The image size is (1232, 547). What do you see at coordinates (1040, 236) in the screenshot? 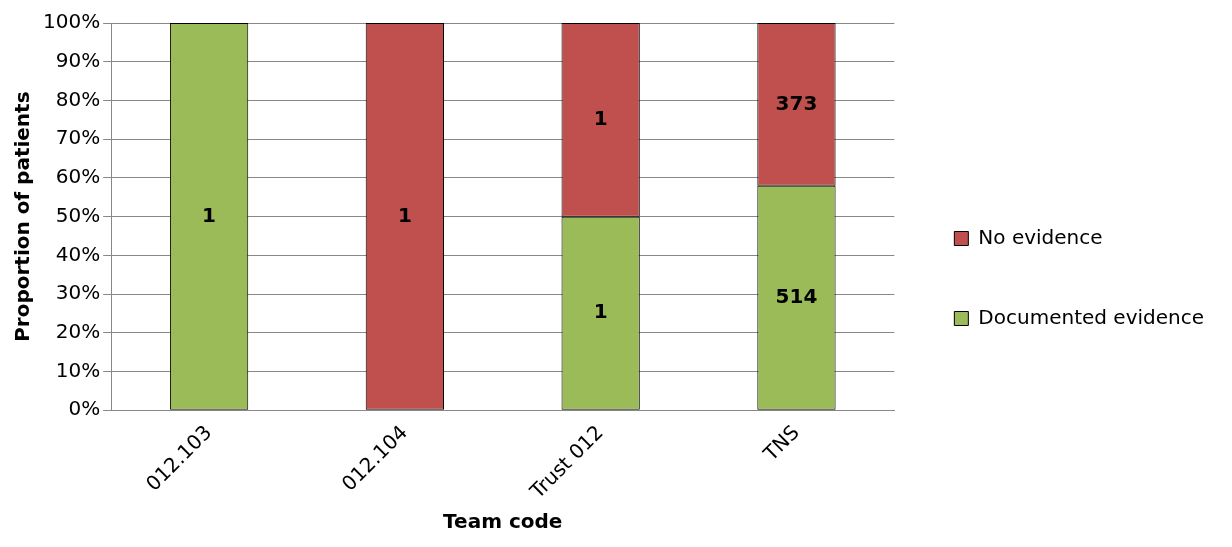
I see `legend-label: No evidence` at bounding box center [1040, 236].